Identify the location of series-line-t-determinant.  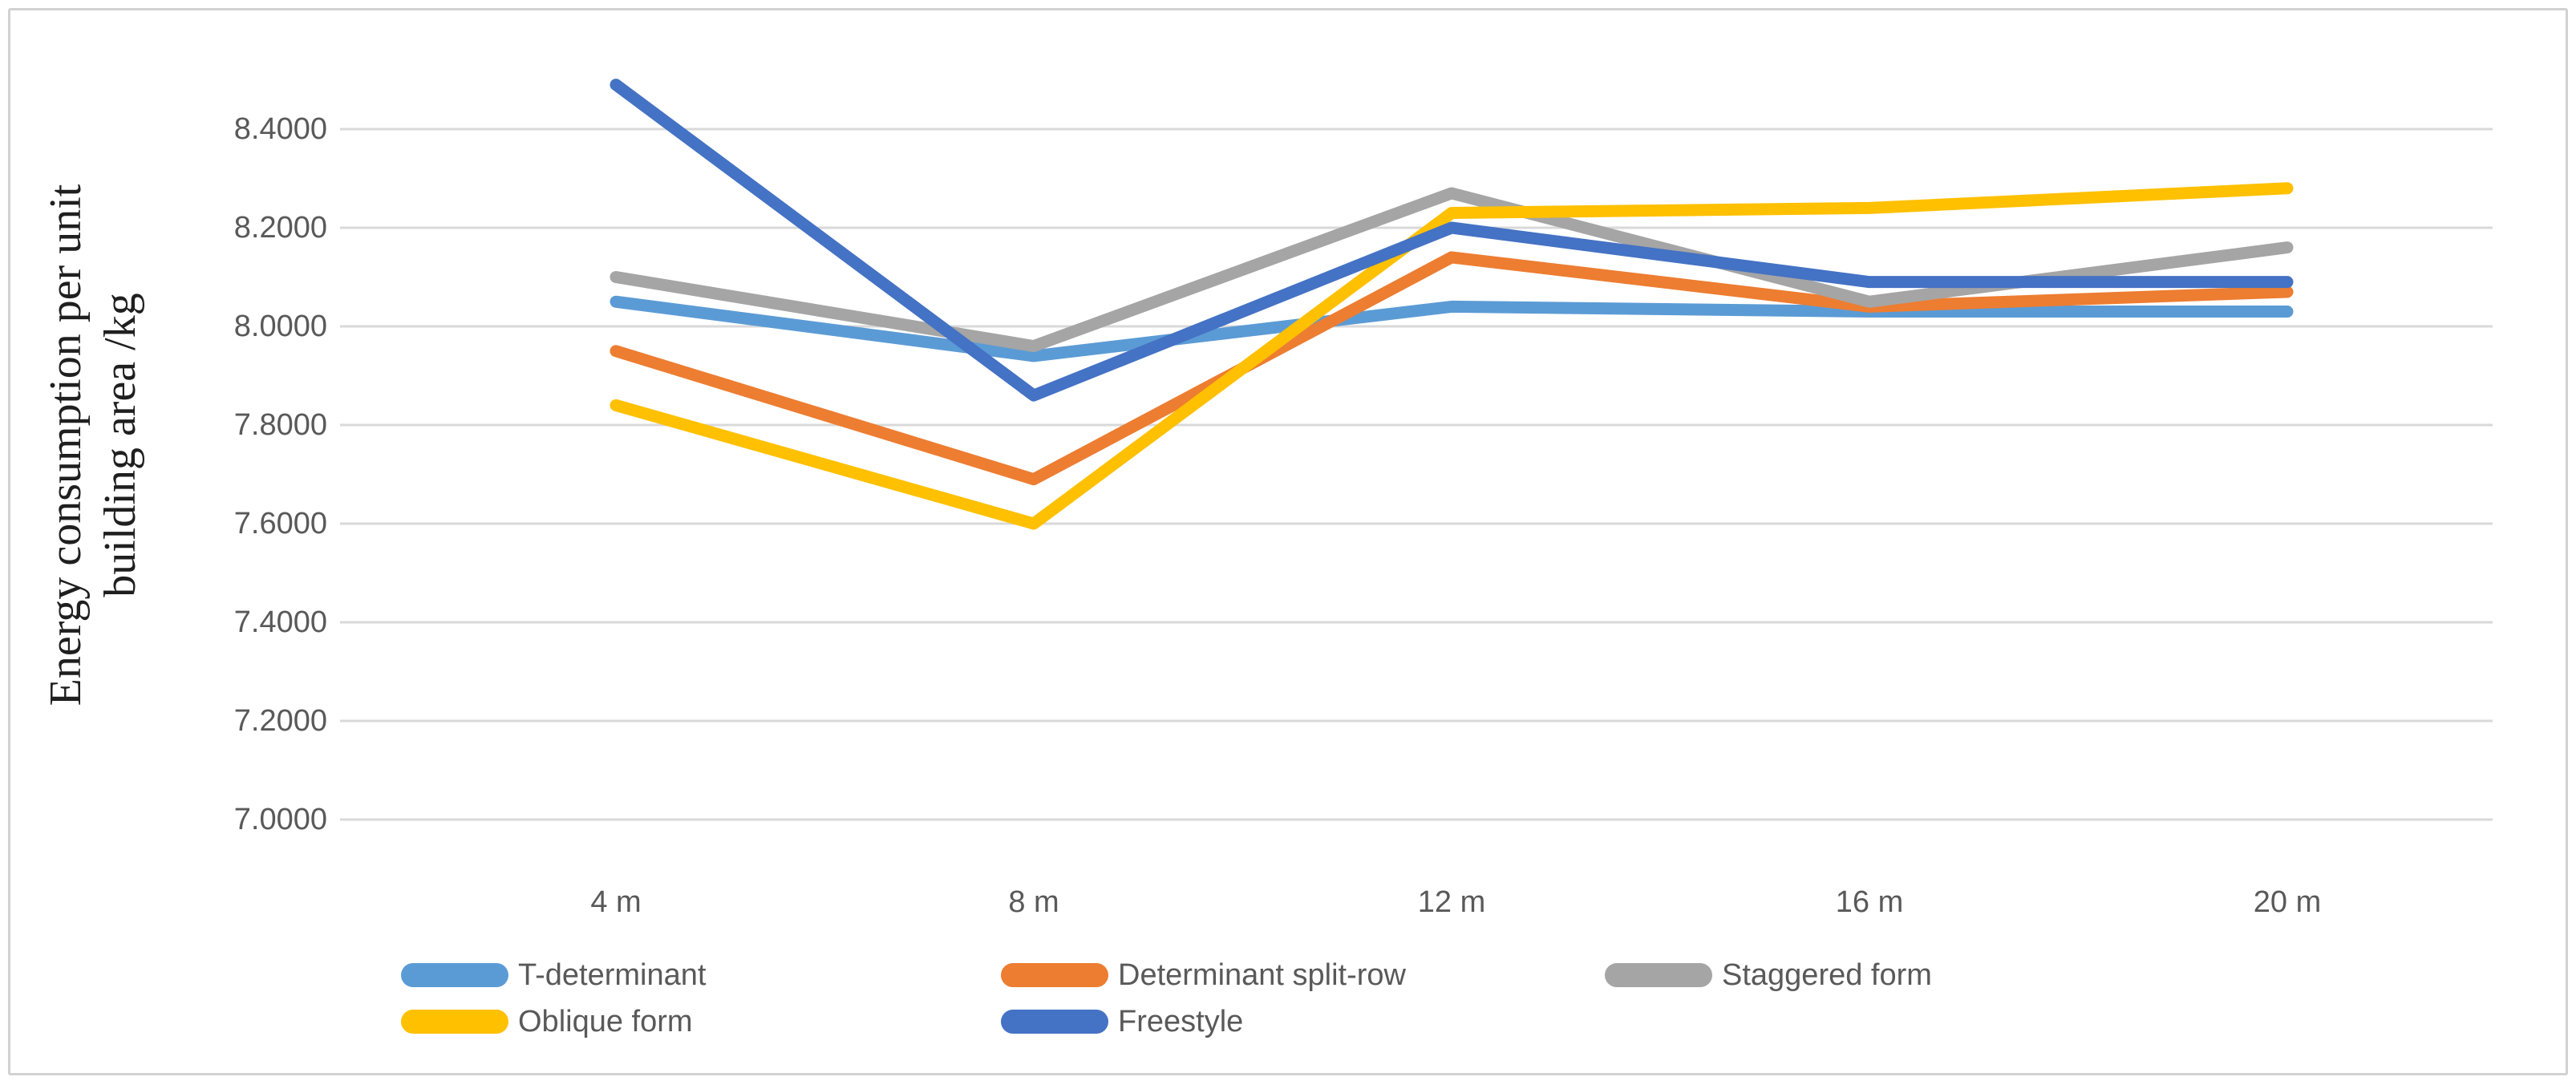
(1452, 328).